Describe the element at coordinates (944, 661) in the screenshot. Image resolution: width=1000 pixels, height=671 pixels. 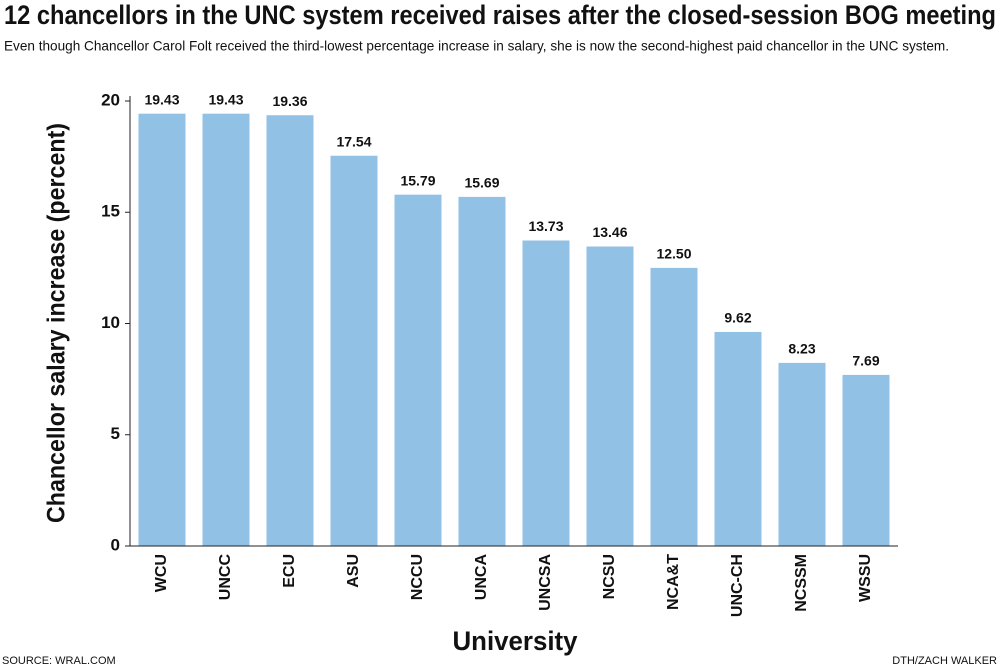
I see `credit: DTH/ZACH WALKER` at that location.